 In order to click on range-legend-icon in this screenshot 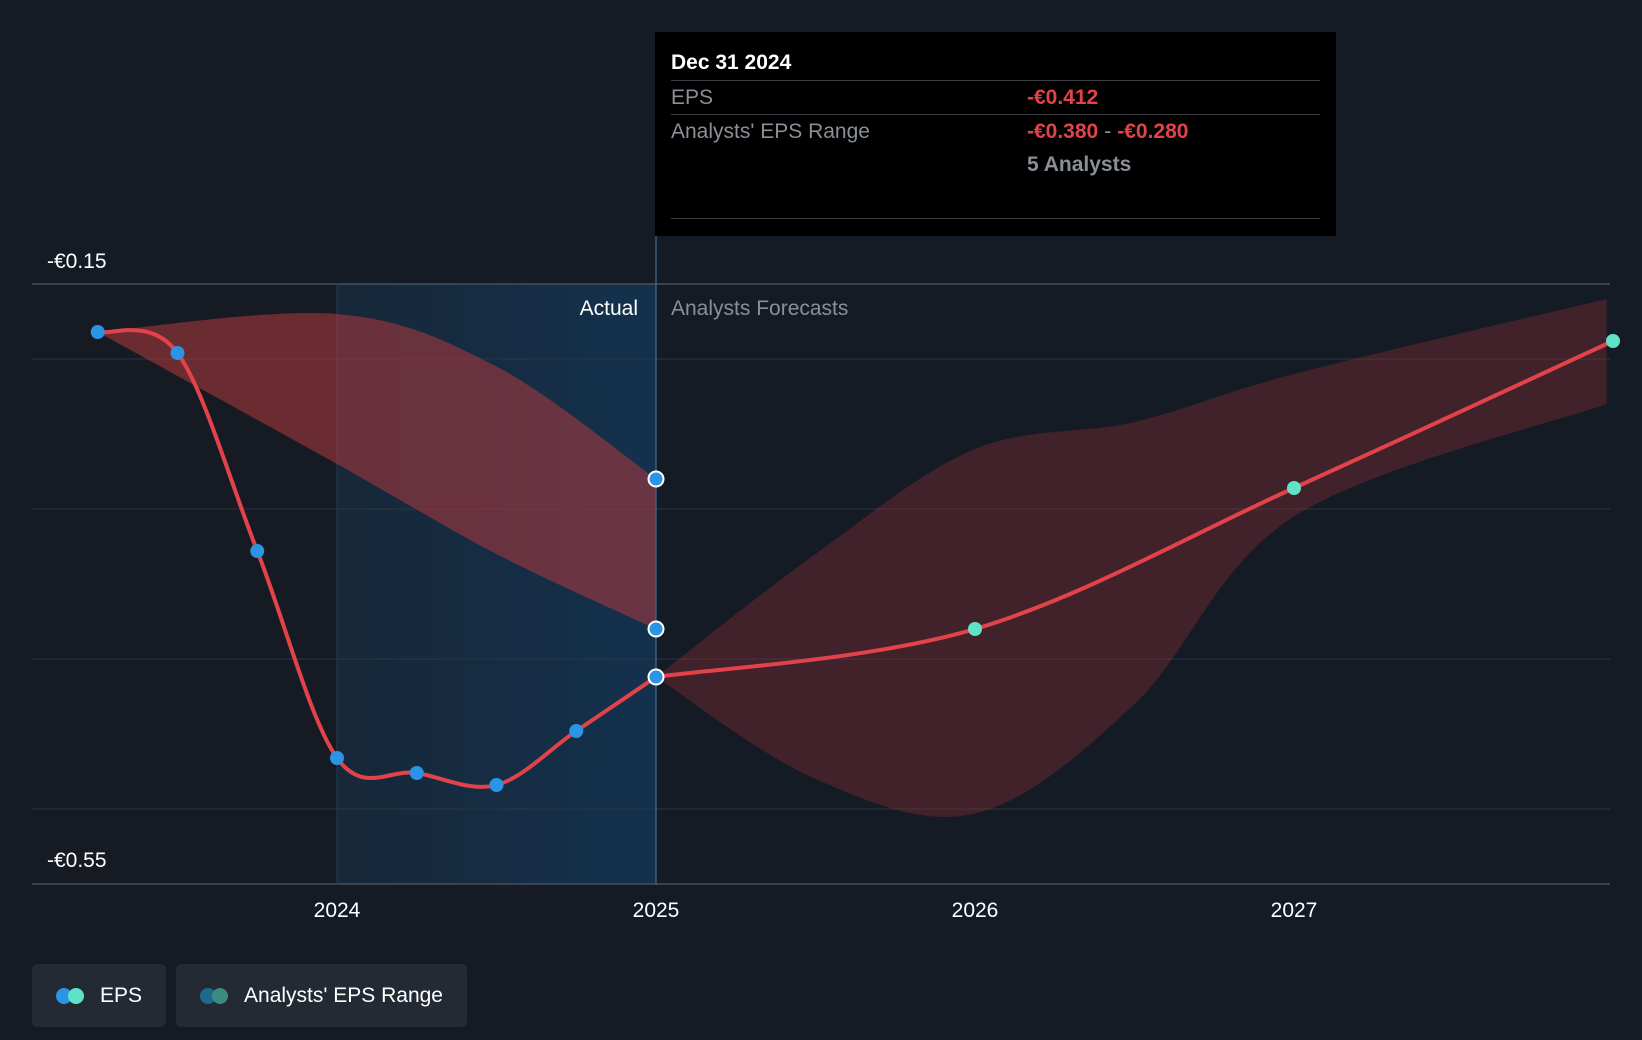, I will do `click(215, 995)`.